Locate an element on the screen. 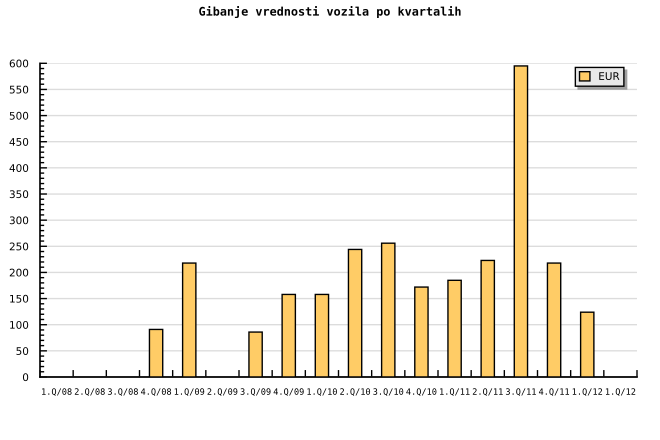 The width and height of the screenshot is (660, 440). x-tick-label: 4.Q/08 is located at coordinates (156, 392).